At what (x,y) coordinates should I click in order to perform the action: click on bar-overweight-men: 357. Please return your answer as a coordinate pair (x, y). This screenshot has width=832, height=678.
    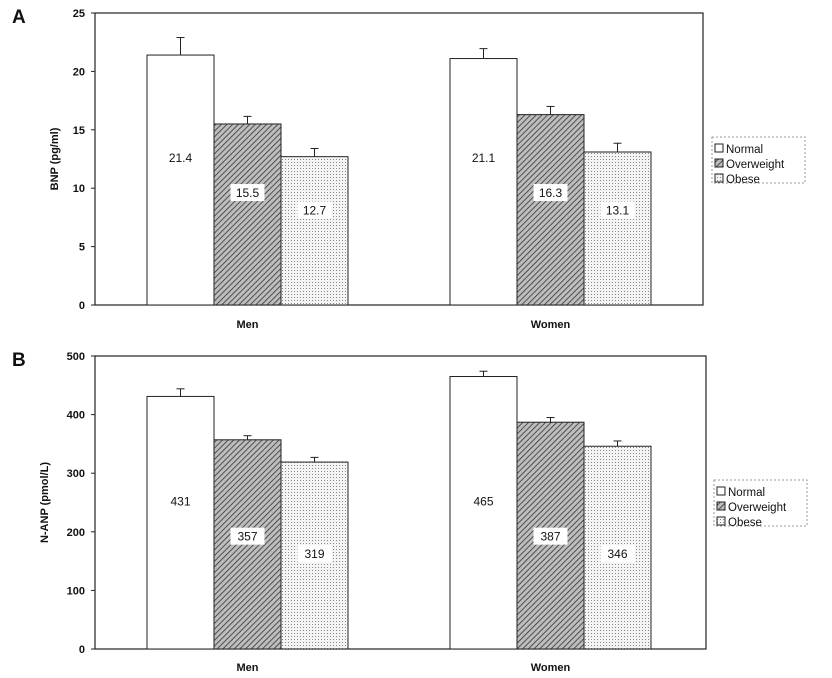
    Looking at the image, I should click on (247, 542).